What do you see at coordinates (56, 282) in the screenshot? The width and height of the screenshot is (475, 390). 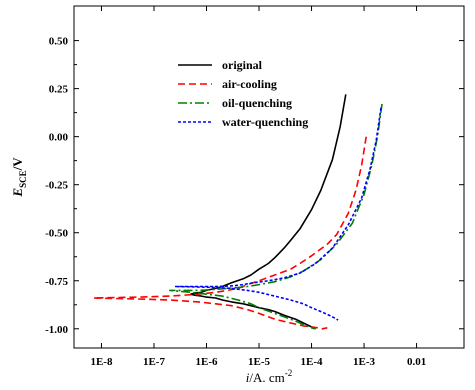 I see `y-tick-label: -0.75` at bounding box center [56, 282].